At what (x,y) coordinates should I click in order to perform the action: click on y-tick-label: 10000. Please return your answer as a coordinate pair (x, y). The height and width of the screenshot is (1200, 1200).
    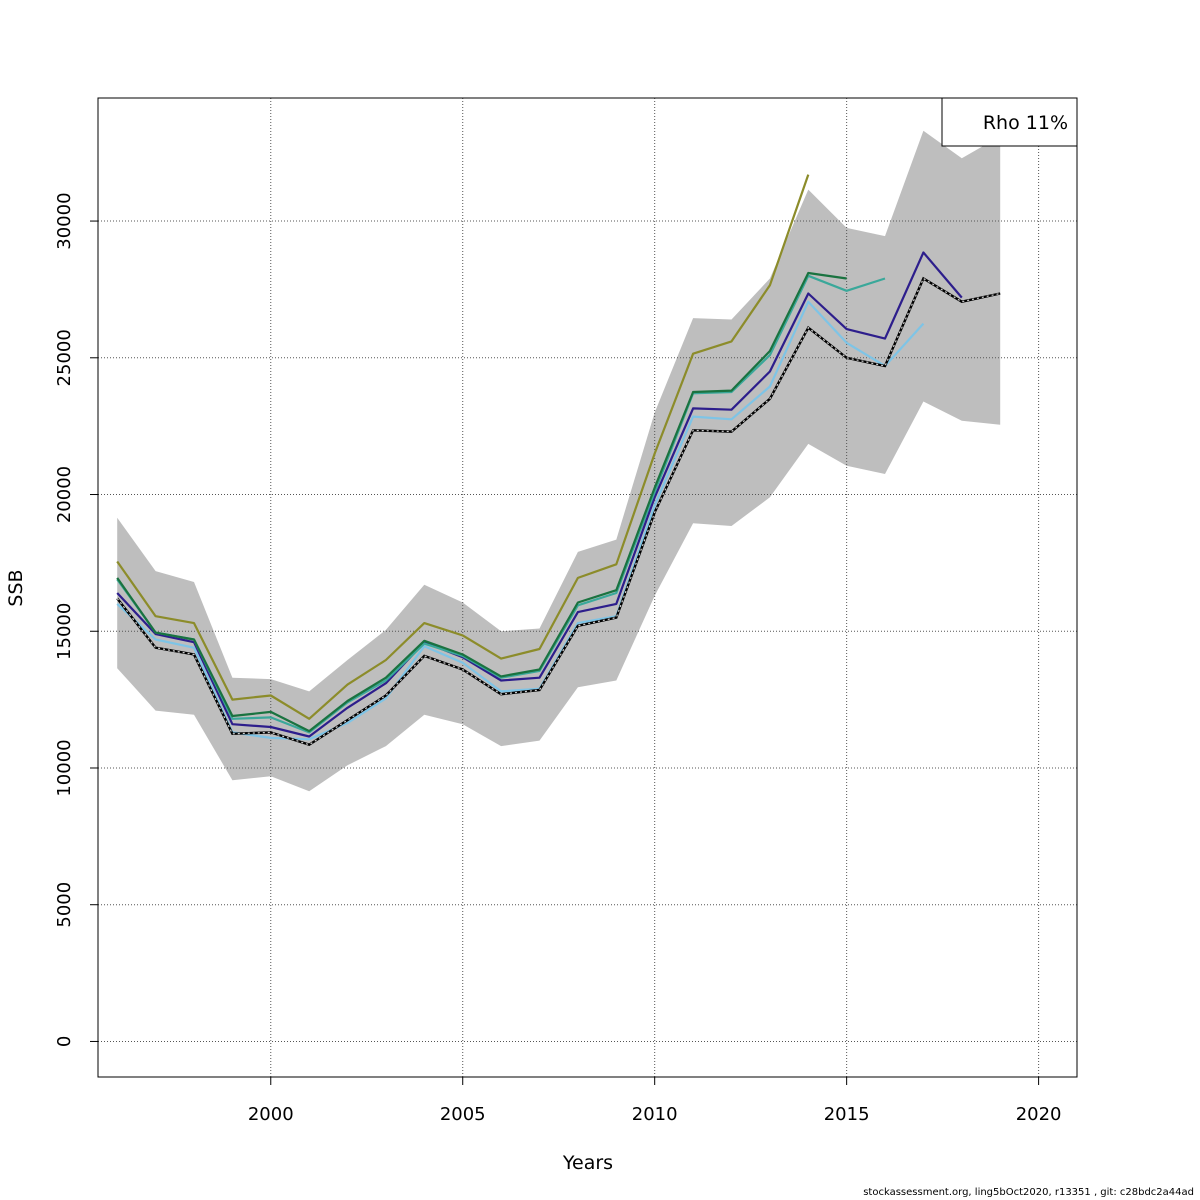
    Looking at the image, I should click on (64, 767).